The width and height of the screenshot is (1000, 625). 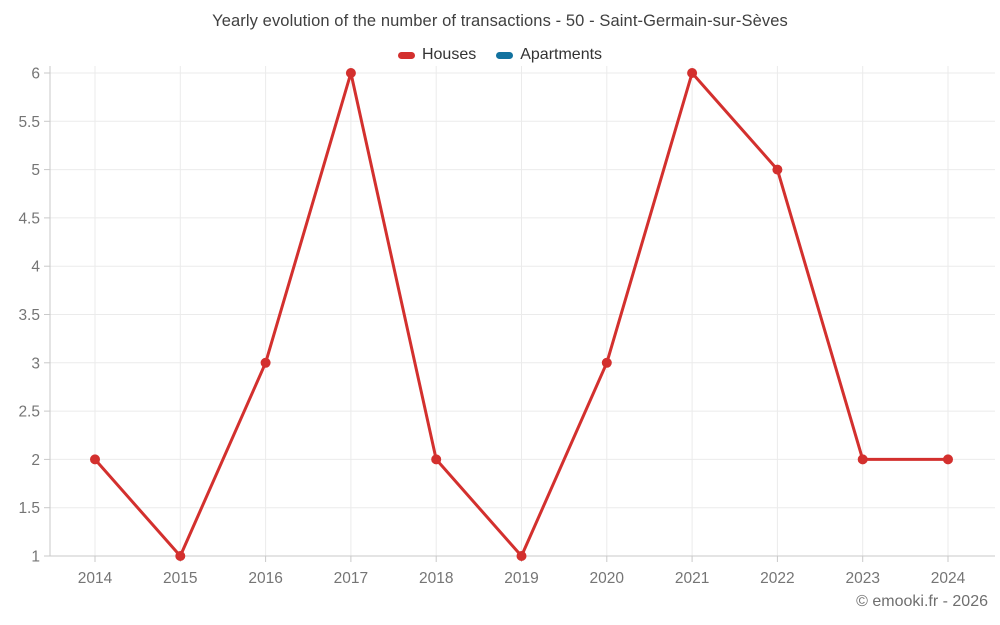 I want to click on data-point-houses-2017, so click(x=350, y=73).